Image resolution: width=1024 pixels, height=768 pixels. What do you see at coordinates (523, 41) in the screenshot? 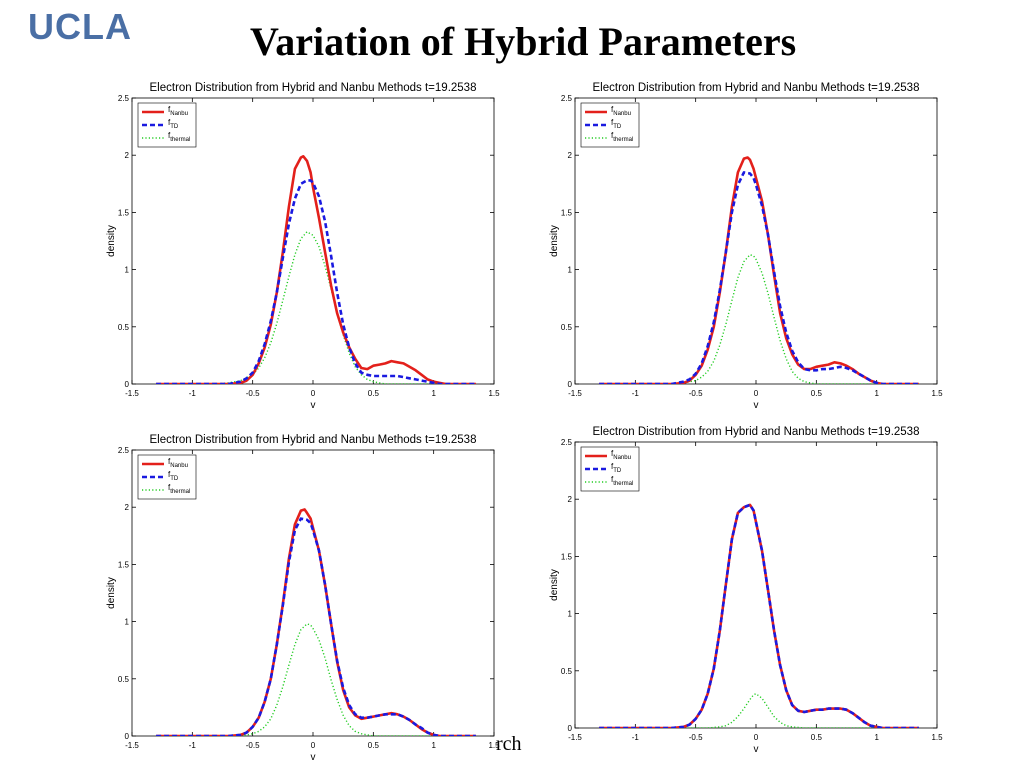
I see `slide-title: Variation of Hybrid Parameters` at bounding box center [523, 41].